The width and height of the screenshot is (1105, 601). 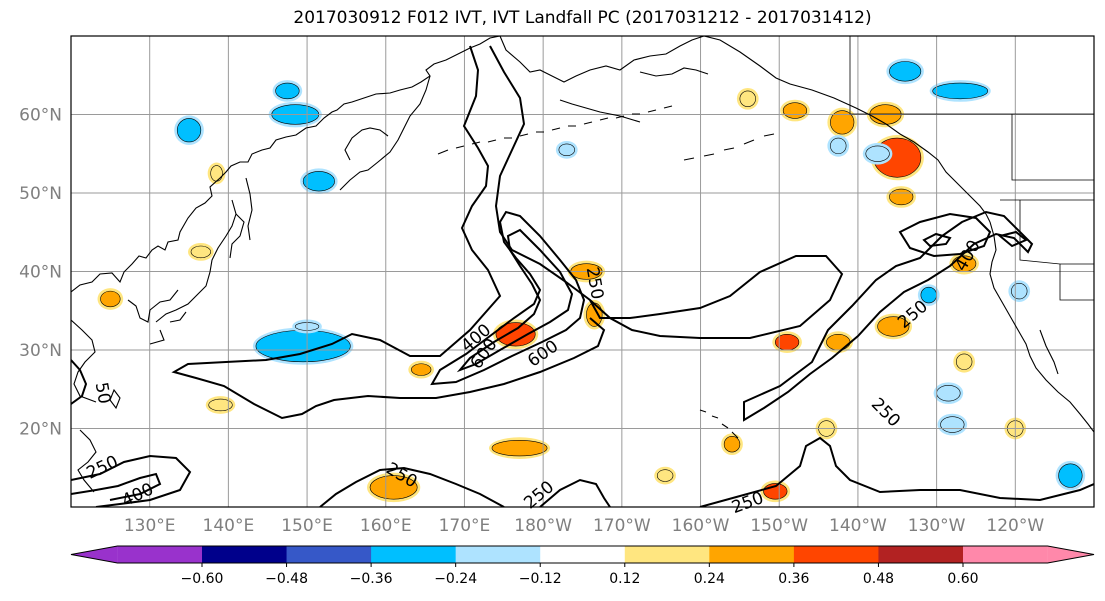 I want to click on longitude-tick-label: 130°E, so click(x=150, y=526).